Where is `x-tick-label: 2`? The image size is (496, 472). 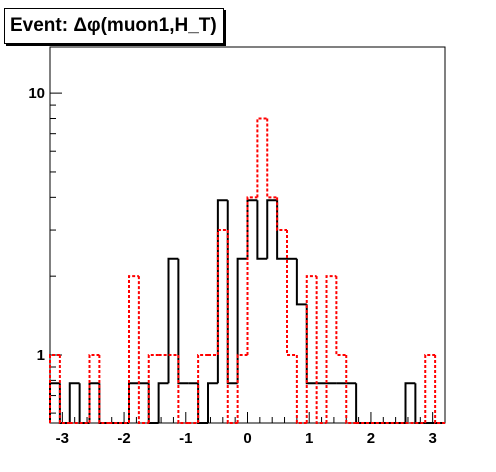
x-tick-label: 2 is located at coordinates (371, 438).